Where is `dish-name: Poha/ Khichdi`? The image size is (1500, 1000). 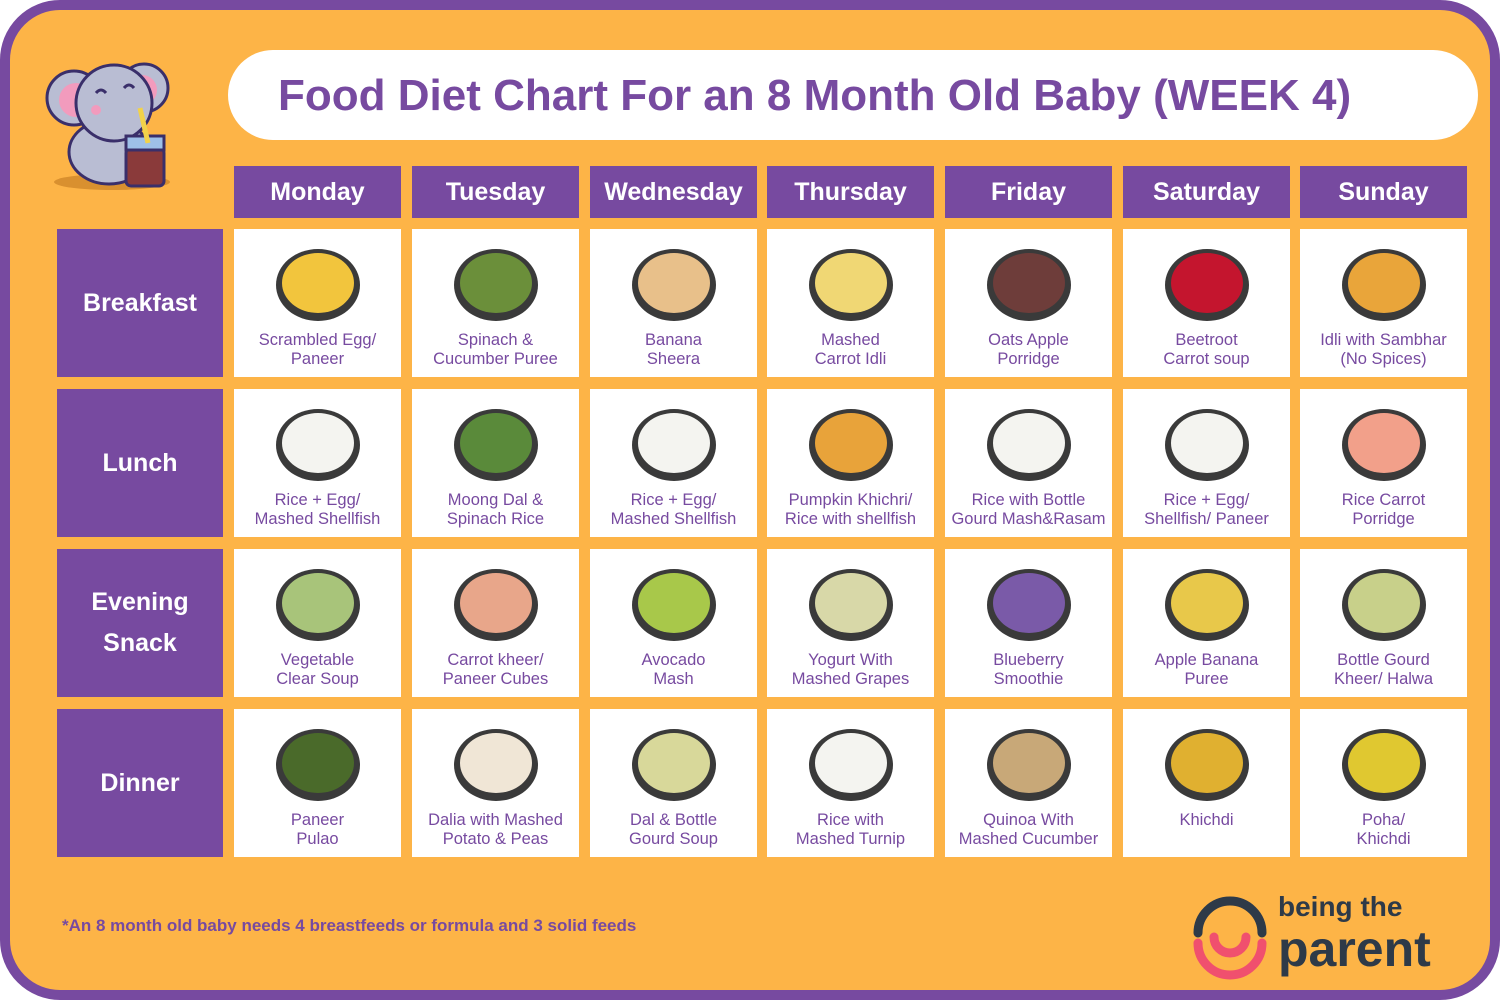
dish-name: Poha/ Khichdi is located at coordinates (1383, 829).